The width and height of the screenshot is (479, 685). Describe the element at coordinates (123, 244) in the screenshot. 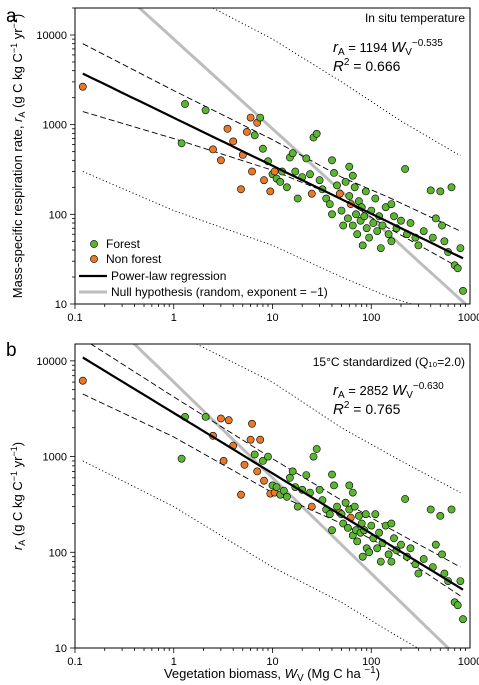

I see `legend-forest-label: Forest` at that location.